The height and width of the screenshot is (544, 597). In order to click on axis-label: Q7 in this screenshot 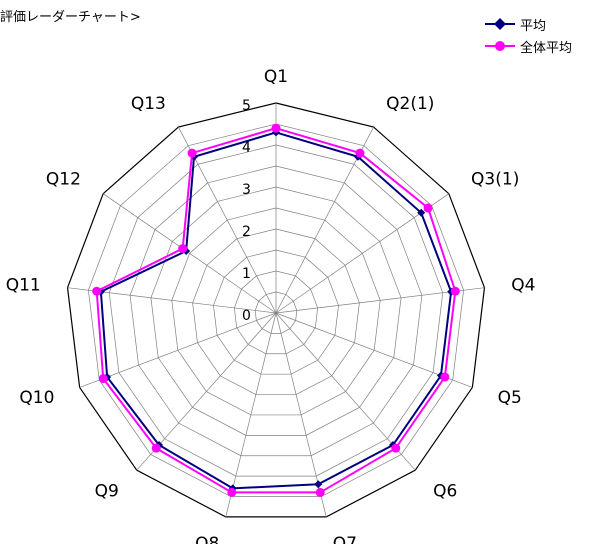, I will do `click(345, 539)`.